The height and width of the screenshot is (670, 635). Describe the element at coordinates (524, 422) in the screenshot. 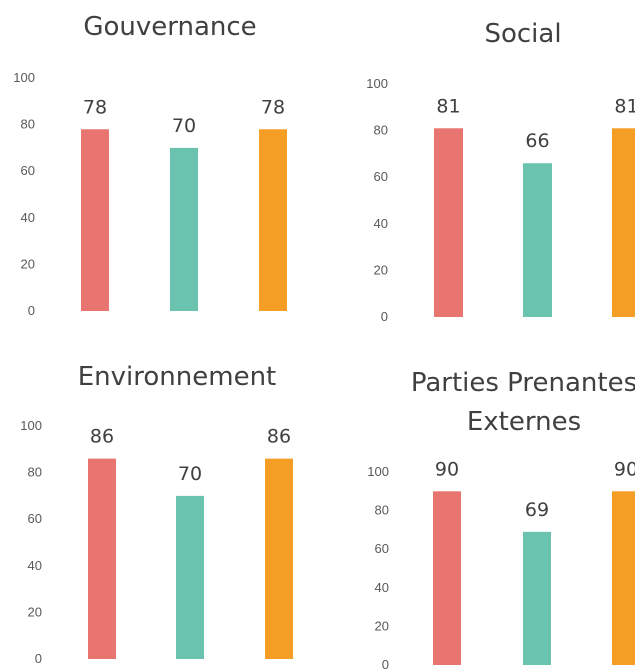

I see `chart-title: Externes` at that location.